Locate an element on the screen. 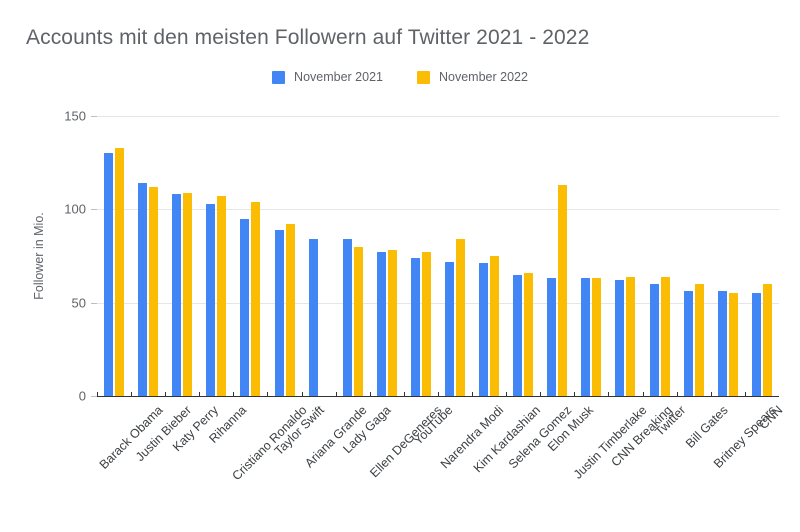 The height and width of the screenshot is (532, 800). y-axis-tick-label: 50 is located at coordinates (78, 303).